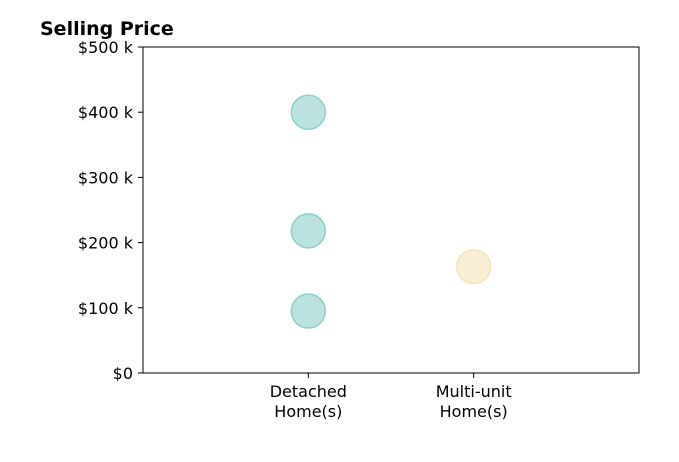 This screenshot has width=679, height=462. What do you see at coordinates (106, 112) in the screenshot?
I see `y-tick-label: $400 k` at bounding box center [106, 112].